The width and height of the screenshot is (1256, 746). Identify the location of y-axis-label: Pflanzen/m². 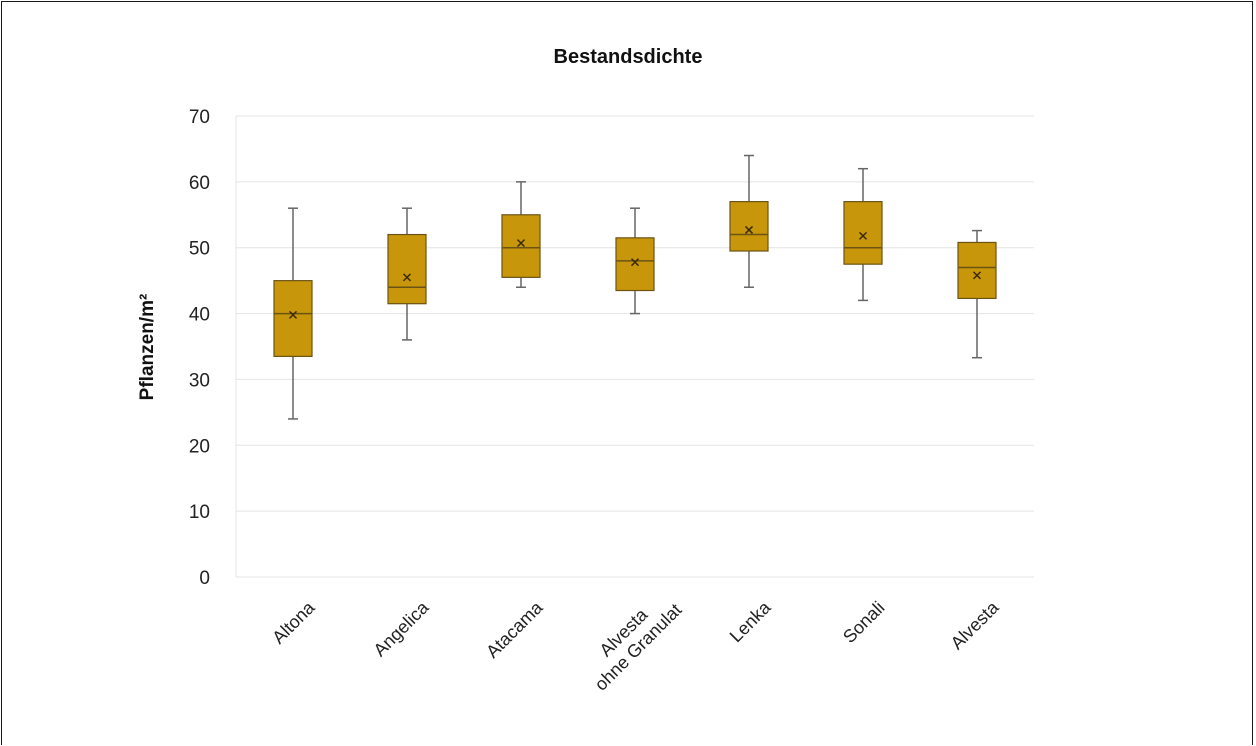
(147, 347).